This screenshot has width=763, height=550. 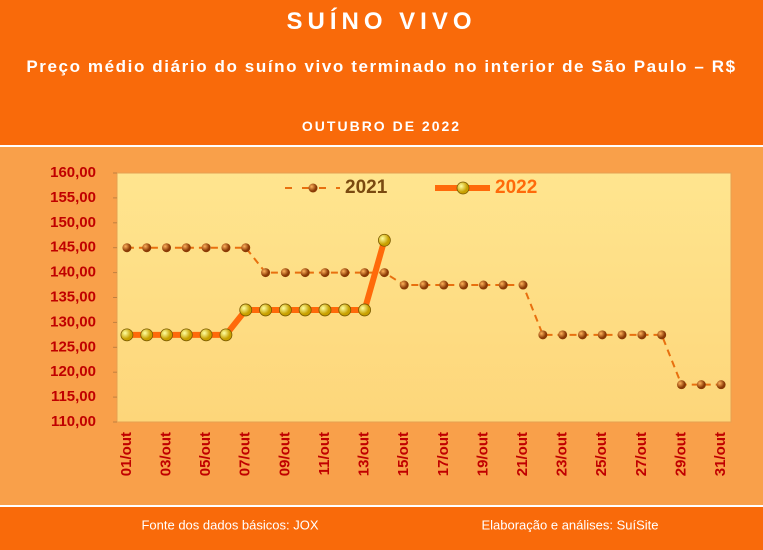 I want to click on source-note: Fonte dos dados básicos: JOX, so click(x=229, y=524).